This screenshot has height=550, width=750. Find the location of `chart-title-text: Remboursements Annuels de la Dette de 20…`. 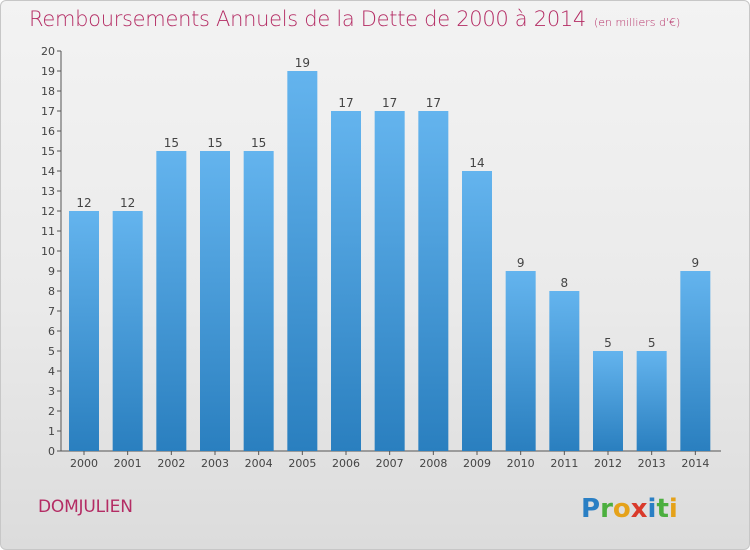

chart-title-text: Remboursements Annuels de la Dette de 20… is located at coordinates (307, 19).